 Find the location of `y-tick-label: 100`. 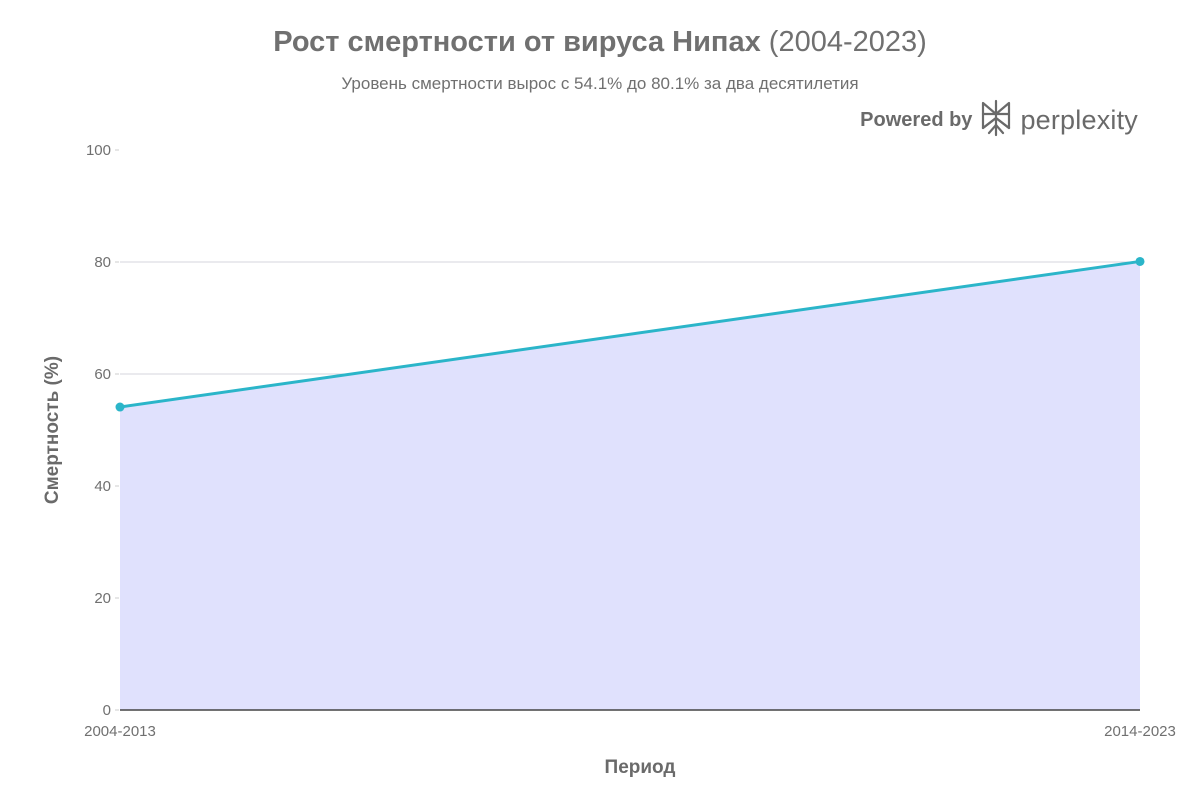

y-tick-label: 100 is located at coordinates (98, 150).